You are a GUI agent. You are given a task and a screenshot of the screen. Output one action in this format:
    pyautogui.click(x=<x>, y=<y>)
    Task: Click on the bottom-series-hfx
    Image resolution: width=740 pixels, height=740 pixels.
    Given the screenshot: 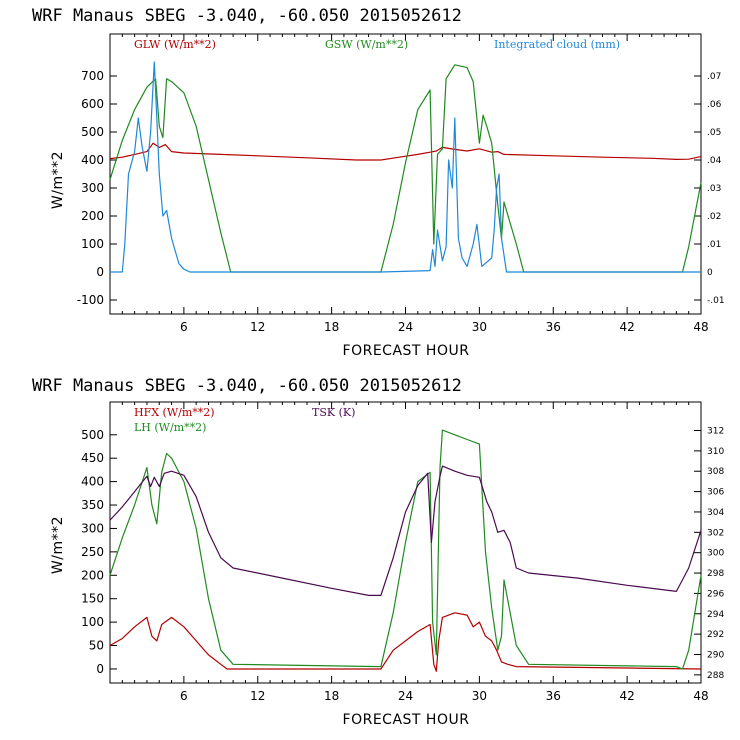 What is the action you would take?
    pyautogui.click(x=405, y=642)
    